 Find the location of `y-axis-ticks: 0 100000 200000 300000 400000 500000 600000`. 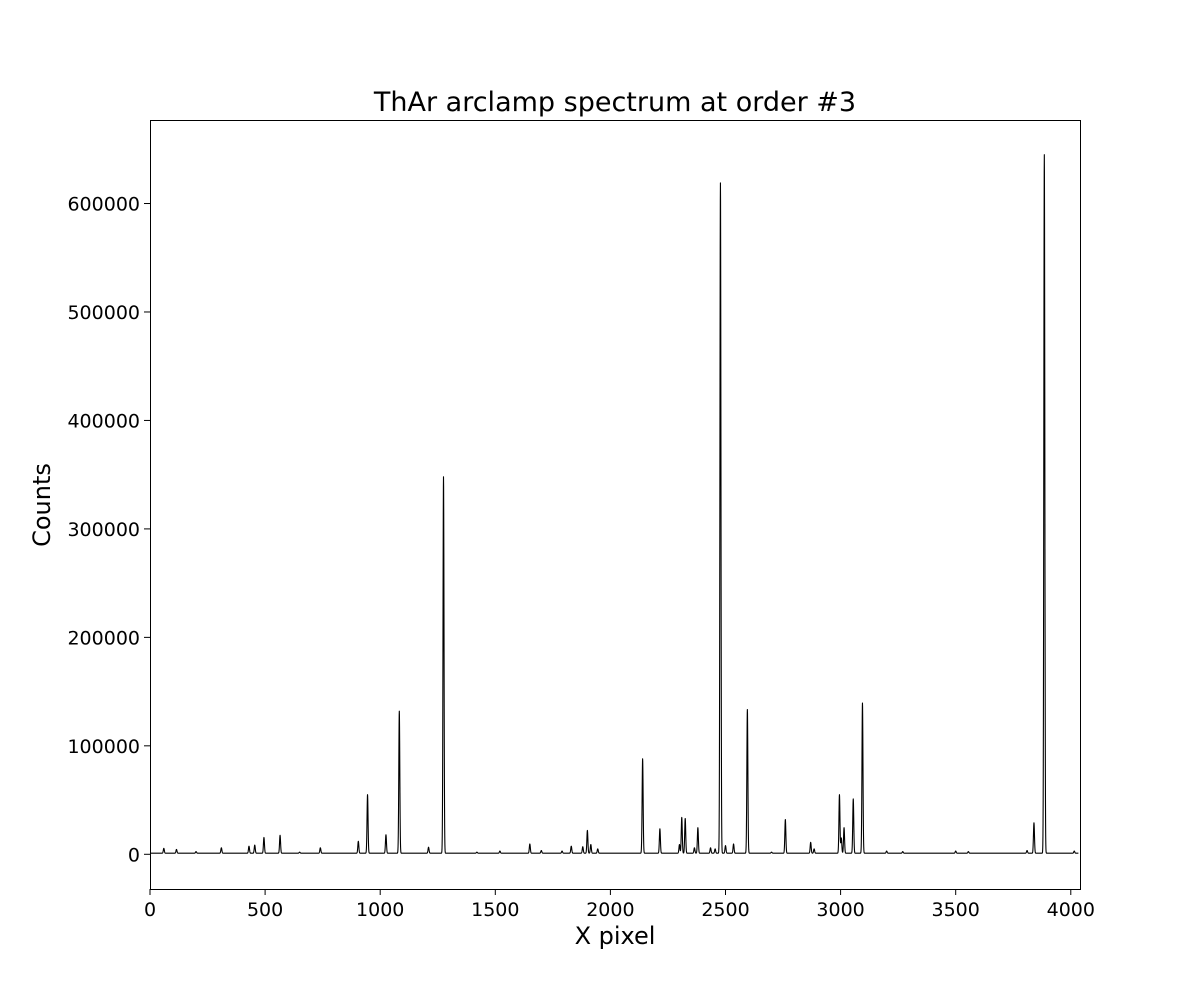

y-axis-ticks: 0 100000 200000 300000 400000 500000 600000 is located at coordinates (108, 530).